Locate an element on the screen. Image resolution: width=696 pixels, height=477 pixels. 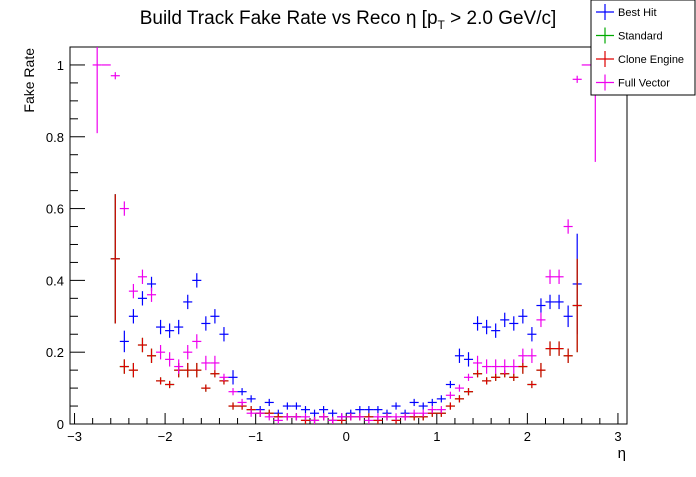
x-axis-label: η is located at coordinates (622, 453).